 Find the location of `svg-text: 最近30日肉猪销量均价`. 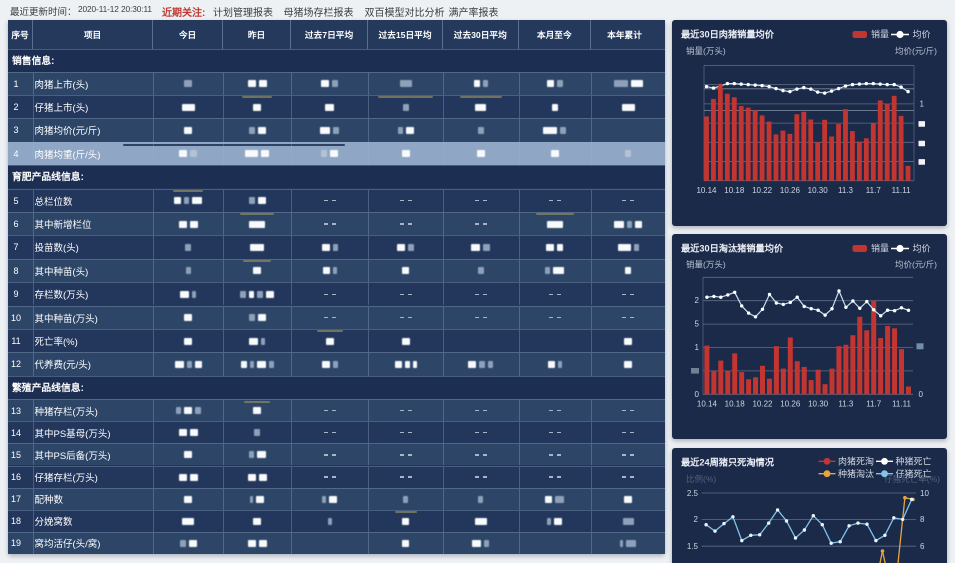

svg-text: 最近30日肉猪销量均价 is located at coordinates (728, 34).